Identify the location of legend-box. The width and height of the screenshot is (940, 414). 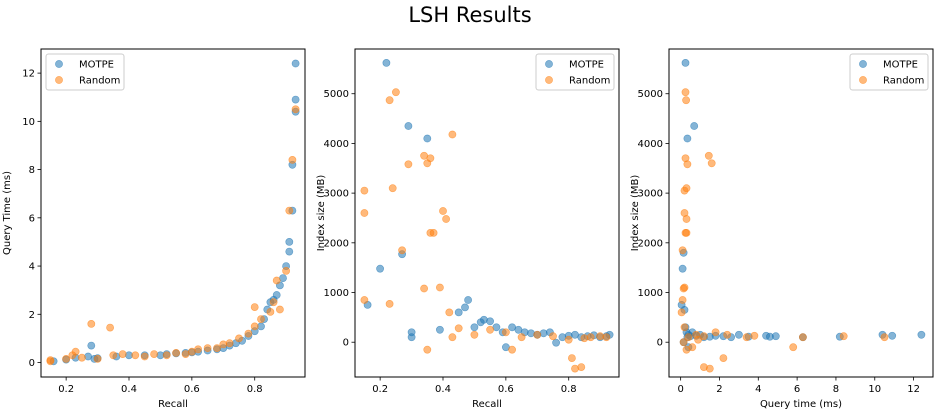
(575, 72).